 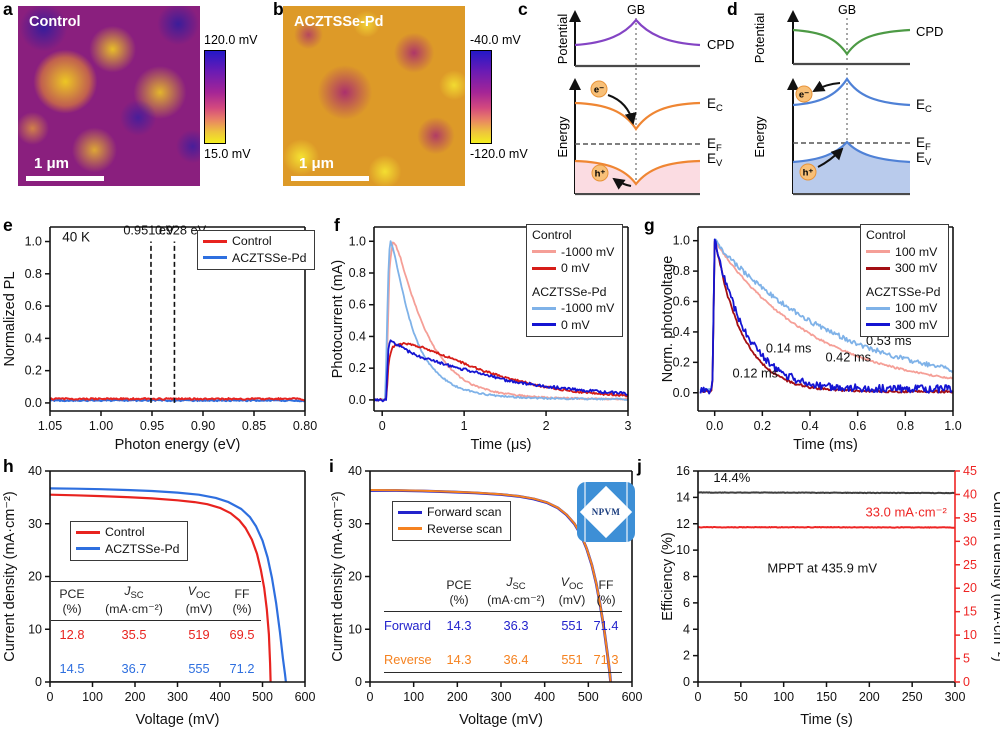 I want to click on electron-icon, so click(x=804, y=94).